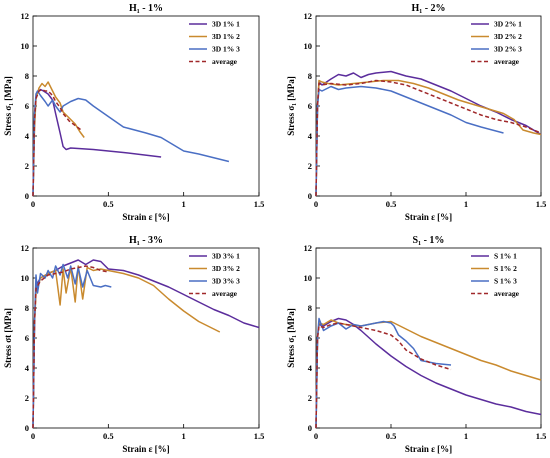 The width and height of the screenshot is (550, 458). What do you see at coordinates (505, 256) in the screenshot?
I see `legend-label: S 1% 1` at bounding box center [505, 256].